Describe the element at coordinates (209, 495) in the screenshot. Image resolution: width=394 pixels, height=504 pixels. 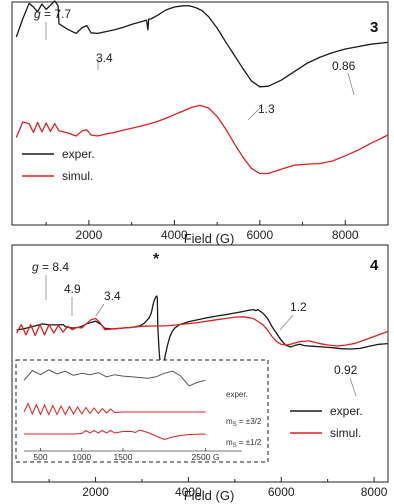
I see `panel-4-x-axis-label: Field (G)` at that location.